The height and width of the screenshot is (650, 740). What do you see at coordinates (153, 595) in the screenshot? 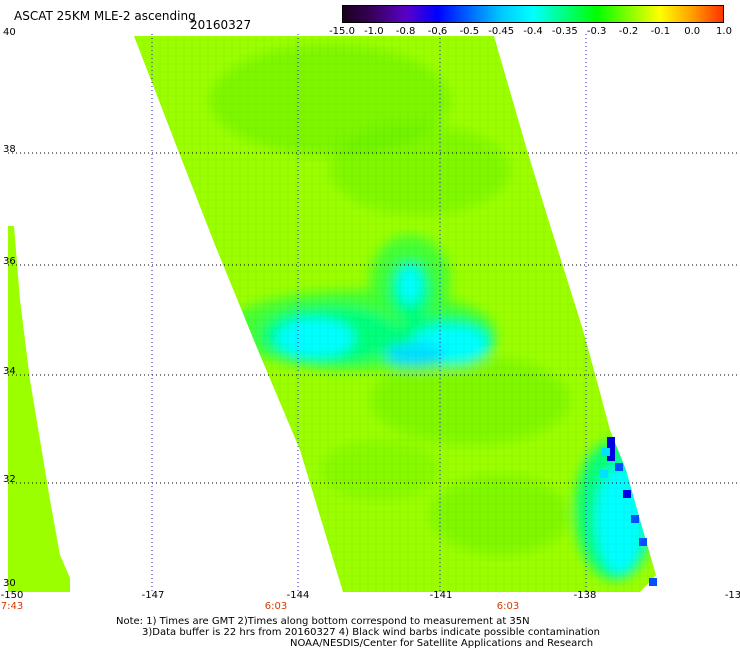
I see `lon-label-147: -147` at bounding box center [153, 595].